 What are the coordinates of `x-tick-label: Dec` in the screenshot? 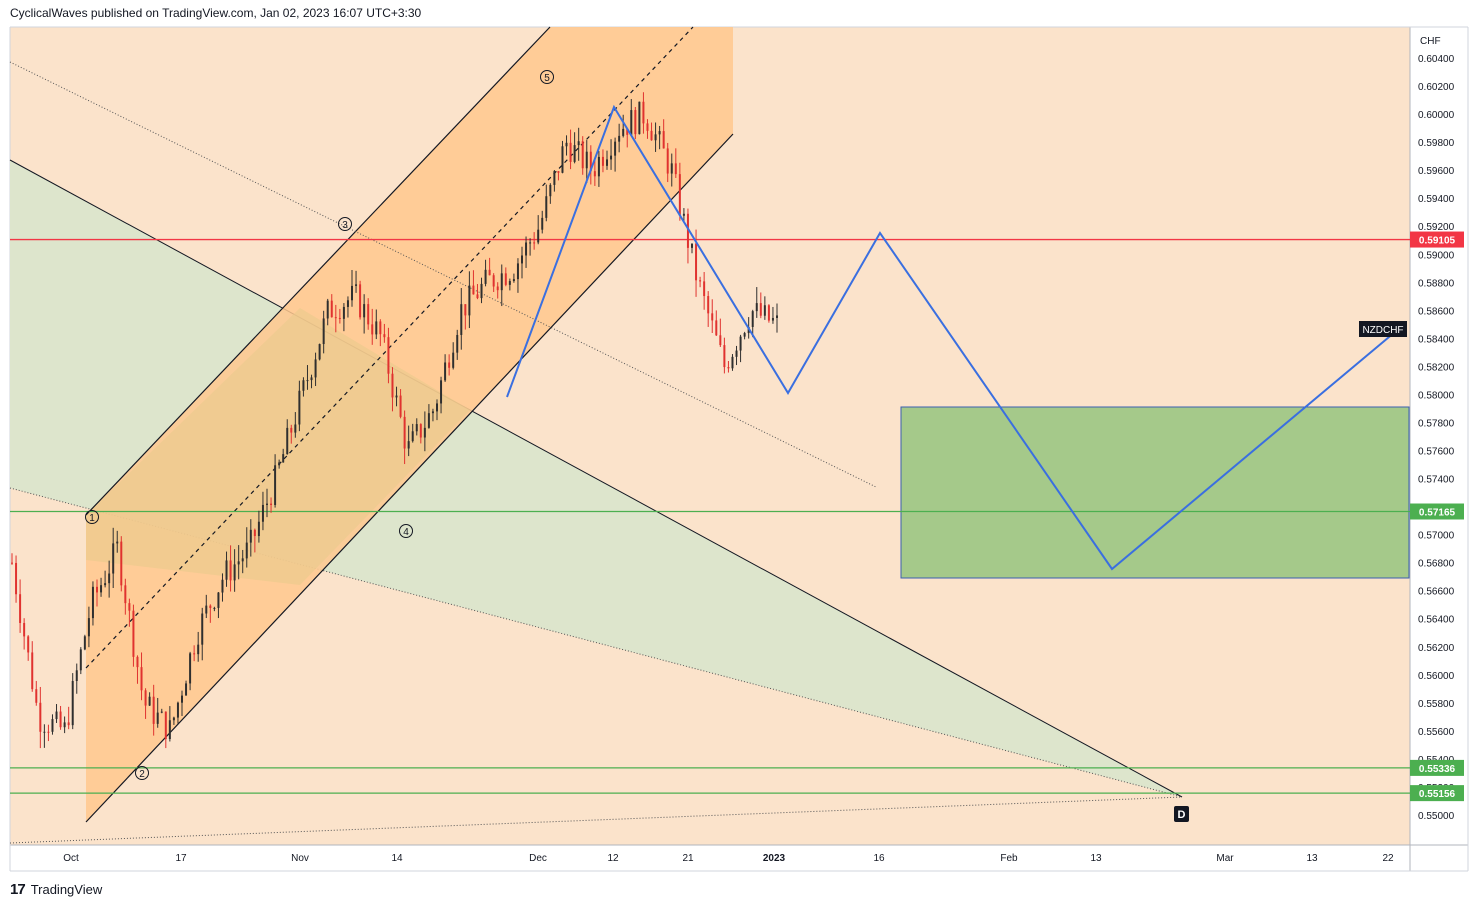 It's located at (538, 858).